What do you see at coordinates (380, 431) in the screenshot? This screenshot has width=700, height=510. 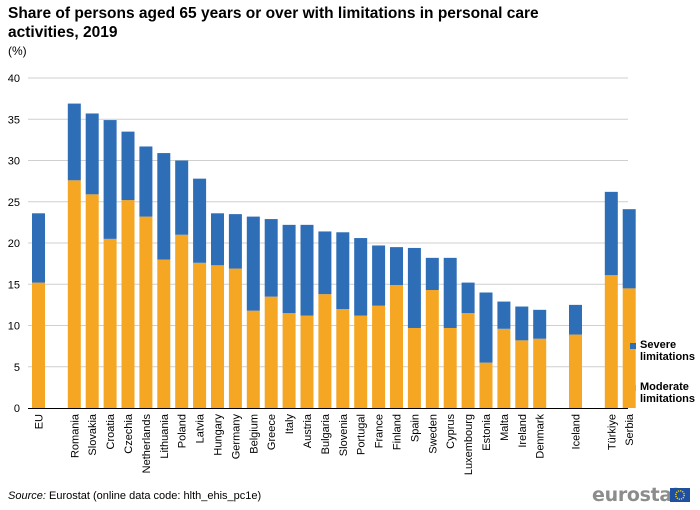 I see `x-tick-label: France` at bounding box center [380, 431].